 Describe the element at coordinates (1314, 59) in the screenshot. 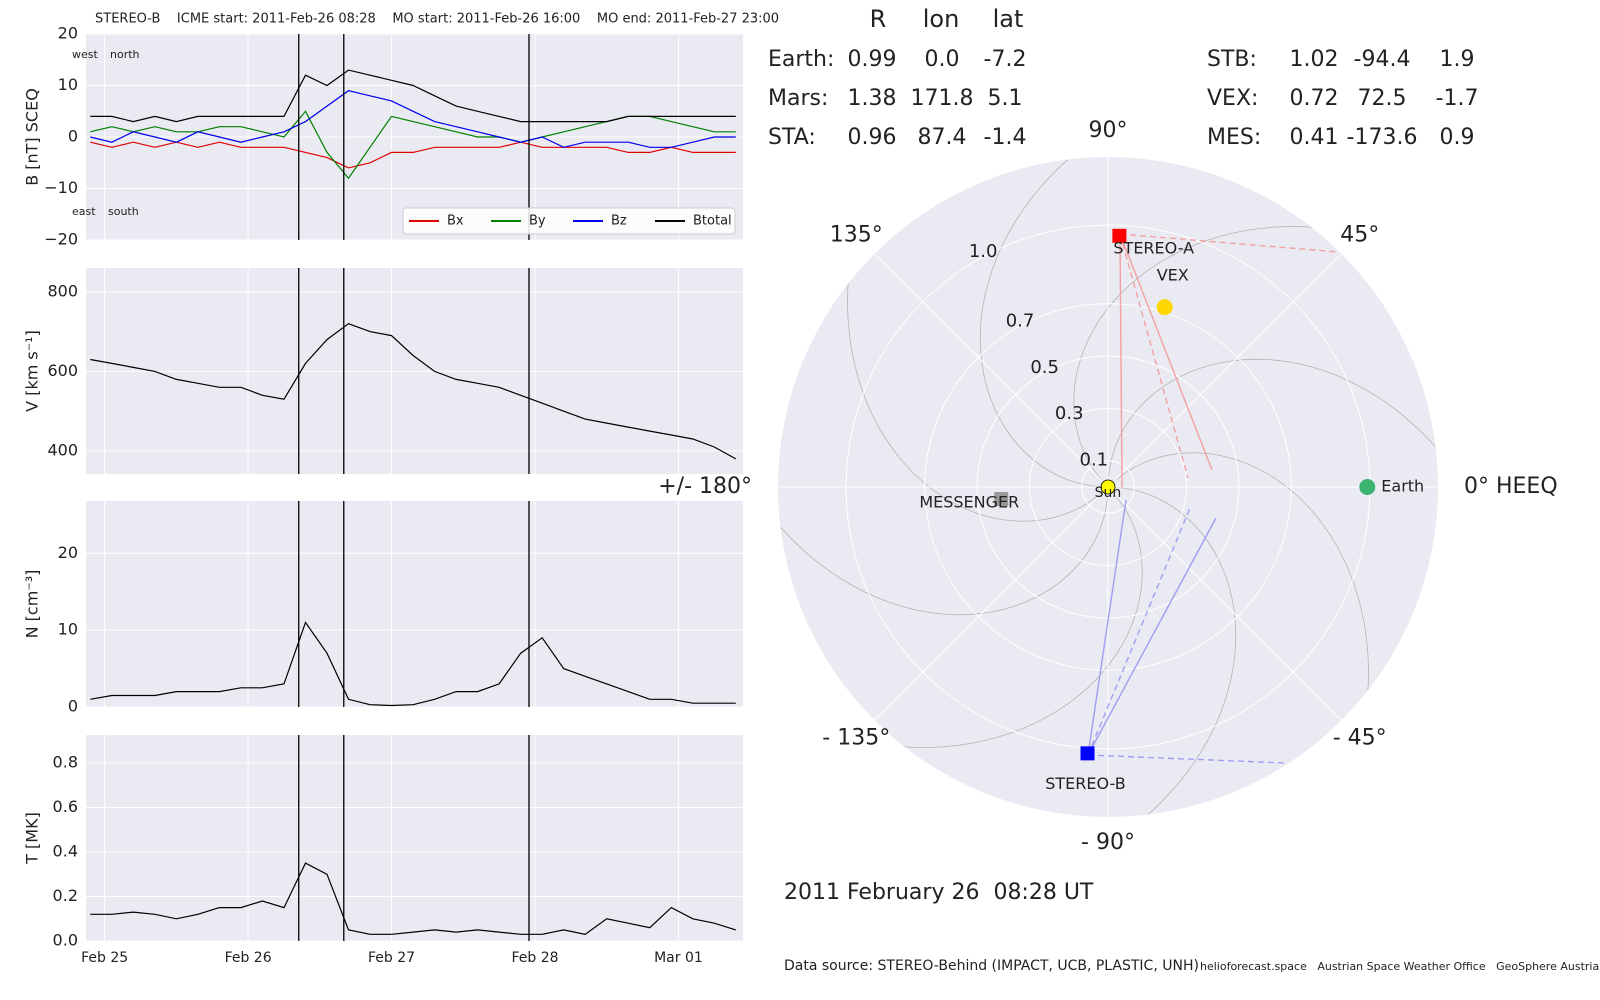

I see `table-cell: 1.02` at that location.